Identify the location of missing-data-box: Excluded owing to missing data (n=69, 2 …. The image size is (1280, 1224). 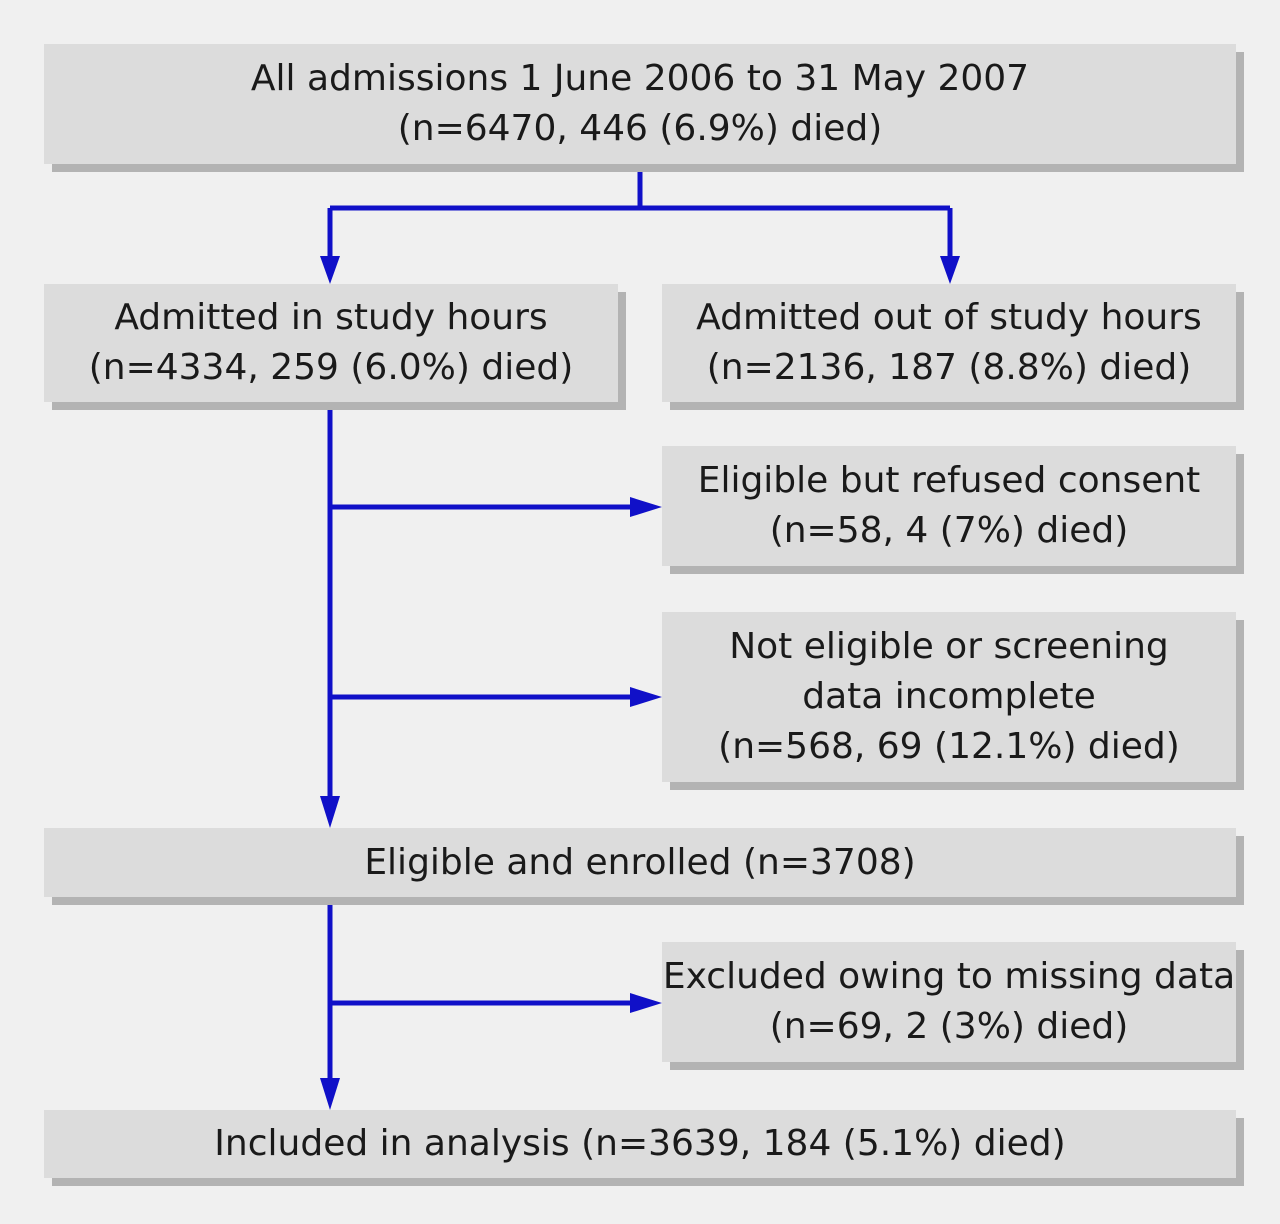
(949, 1002).